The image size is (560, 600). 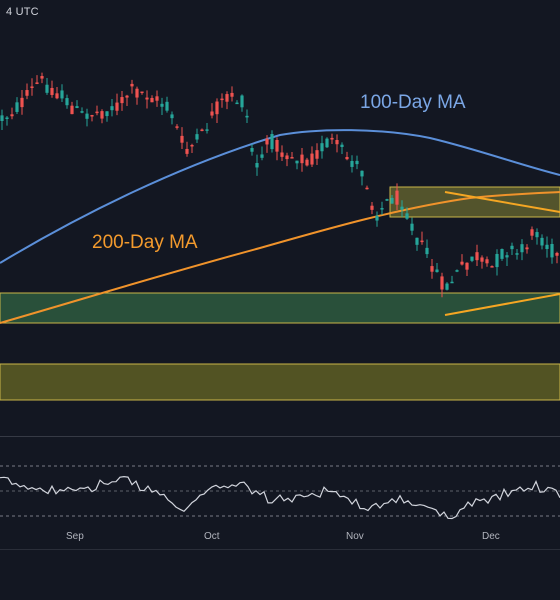 I want to click on support-zone, so click(x=280, y=308).